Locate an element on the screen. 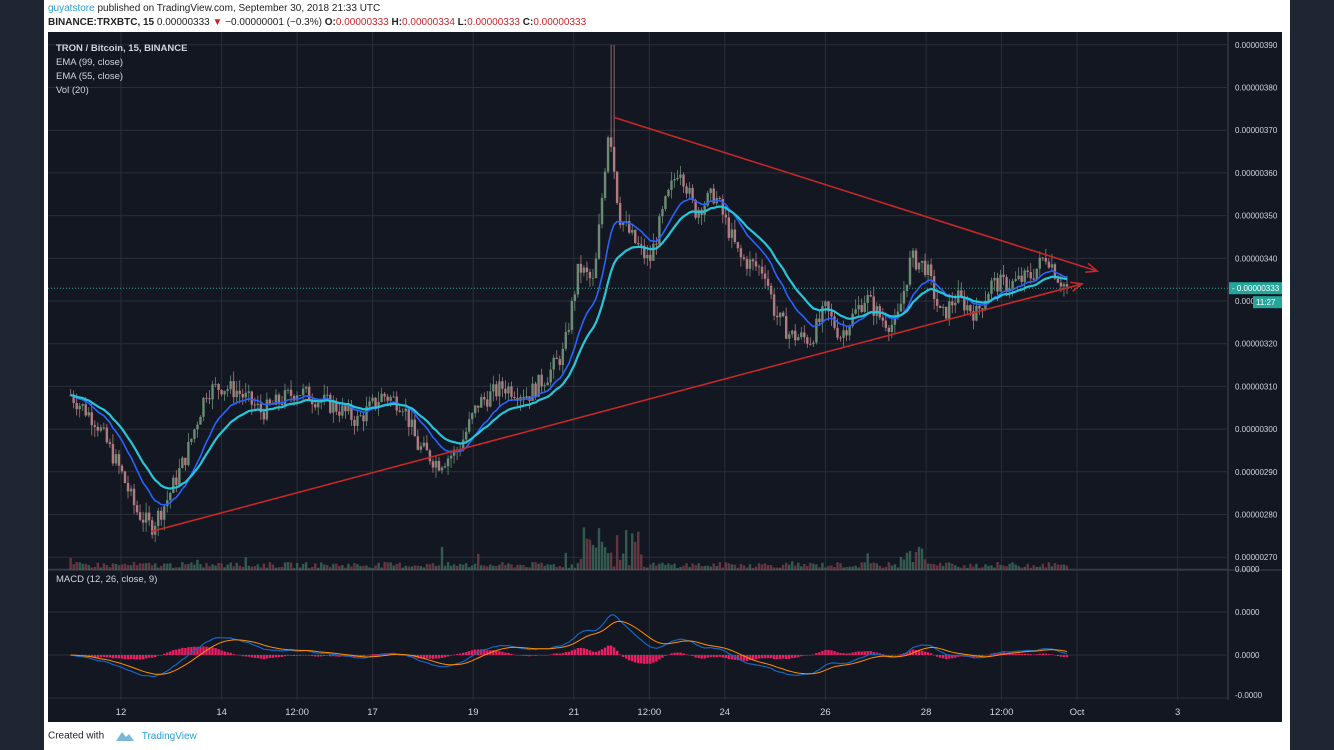 The width and height of the screenshot is (1334, 750). price-axis is located at coordinates (1255, 366).